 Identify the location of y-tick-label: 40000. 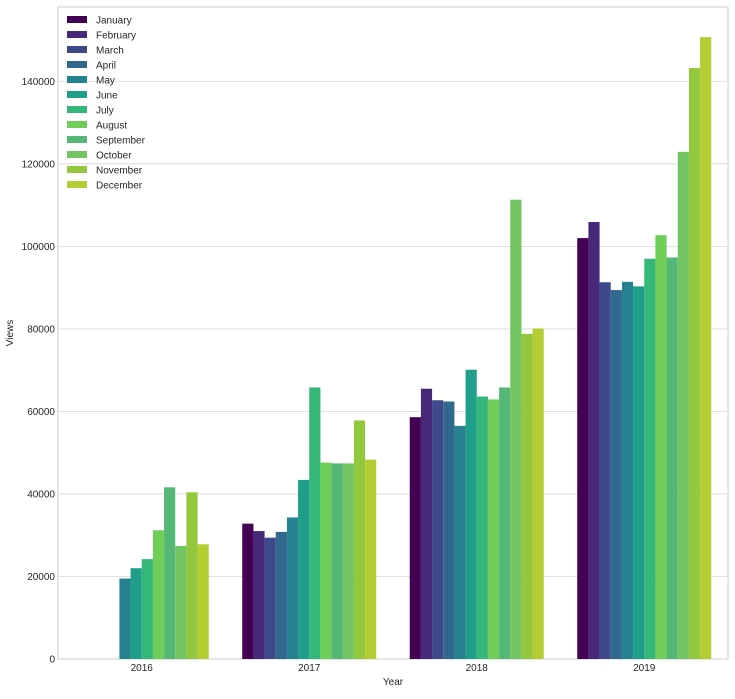
(41, 494).